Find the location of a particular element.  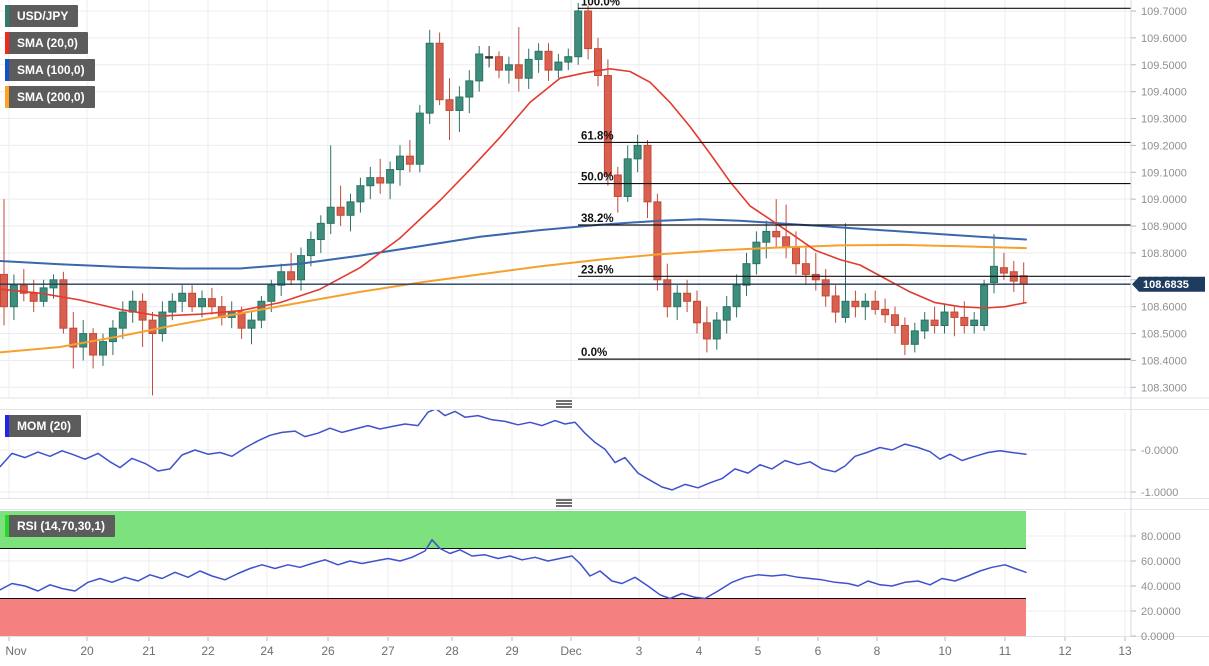

date-tick-label: 10 is located at coordinates (945, 651).